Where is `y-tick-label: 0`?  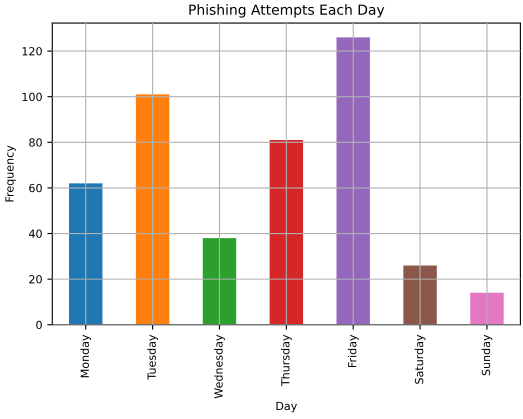 y-tick-label: 0 is located at coordinates (39, 325).